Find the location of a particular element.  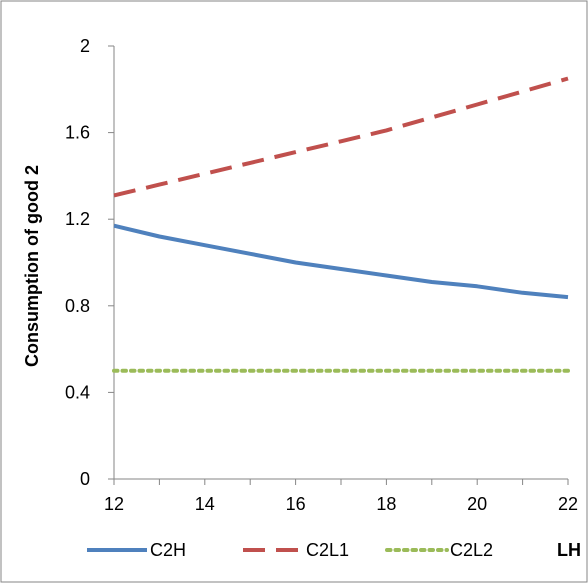

x-axis-title: LH is located at coordinates (569, 550).